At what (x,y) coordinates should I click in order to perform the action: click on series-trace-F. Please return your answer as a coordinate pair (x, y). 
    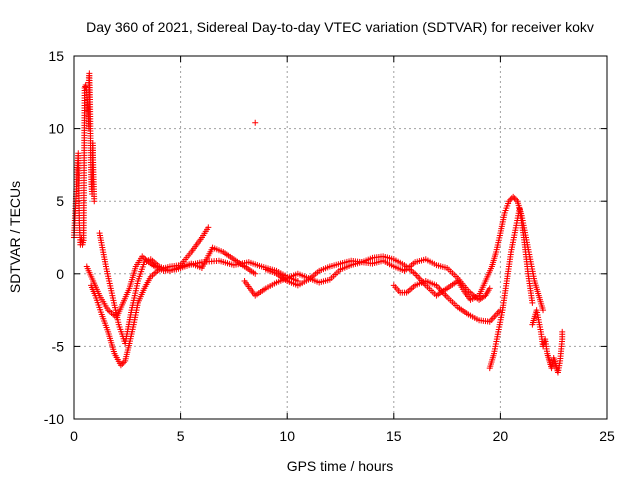
    Looking at the image, I should click on (447, 301).